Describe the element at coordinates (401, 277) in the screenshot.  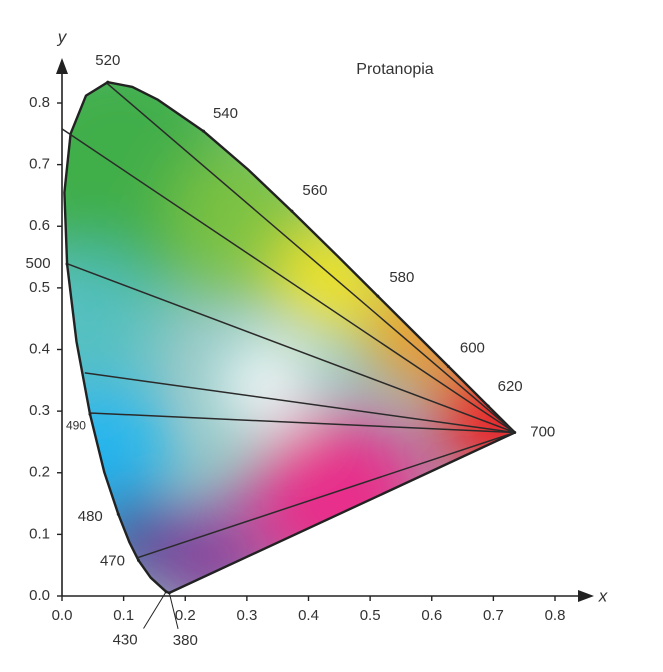
I see `wavelength-label: 580` at that location.